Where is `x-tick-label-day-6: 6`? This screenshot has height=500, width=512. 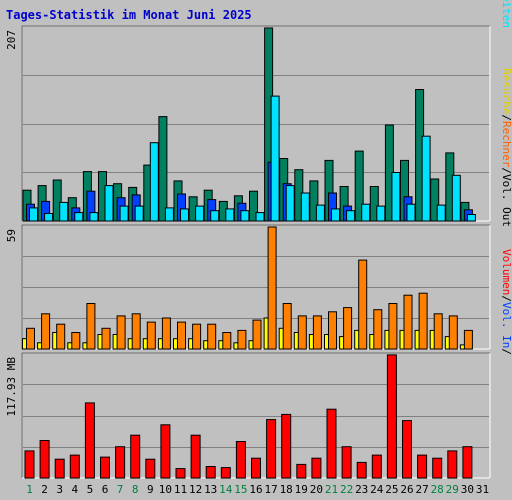
x-tick-label-day-6: 6 is located at coordinates (105, 489).